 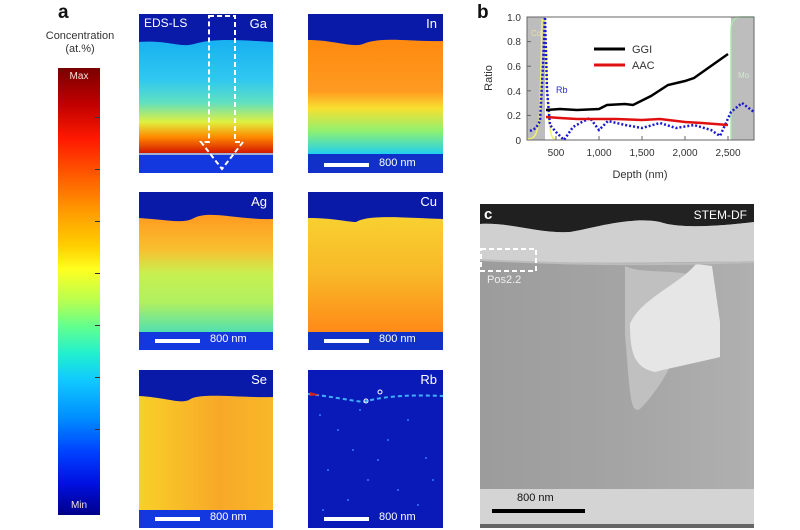 I want to click on svg-text: Mo, so click(x=744, y=75).